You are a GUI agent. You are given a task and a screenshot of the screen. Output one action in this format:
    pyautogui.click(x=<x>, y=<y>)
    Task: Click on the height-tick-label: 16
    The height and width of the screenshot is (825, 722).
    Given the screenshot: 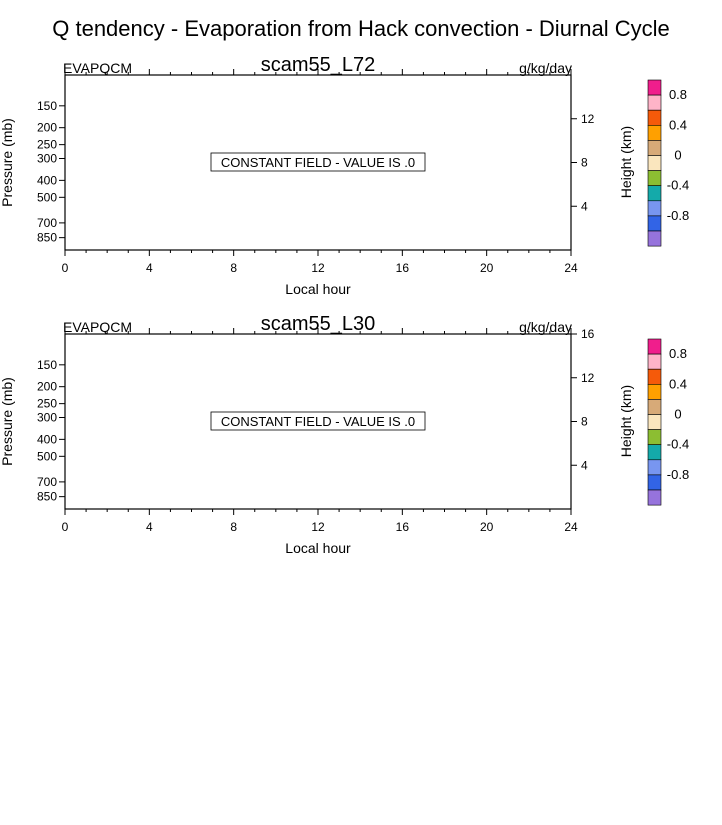 What is the action you would take?
    pyautogui.click(x=588, y=334)
    